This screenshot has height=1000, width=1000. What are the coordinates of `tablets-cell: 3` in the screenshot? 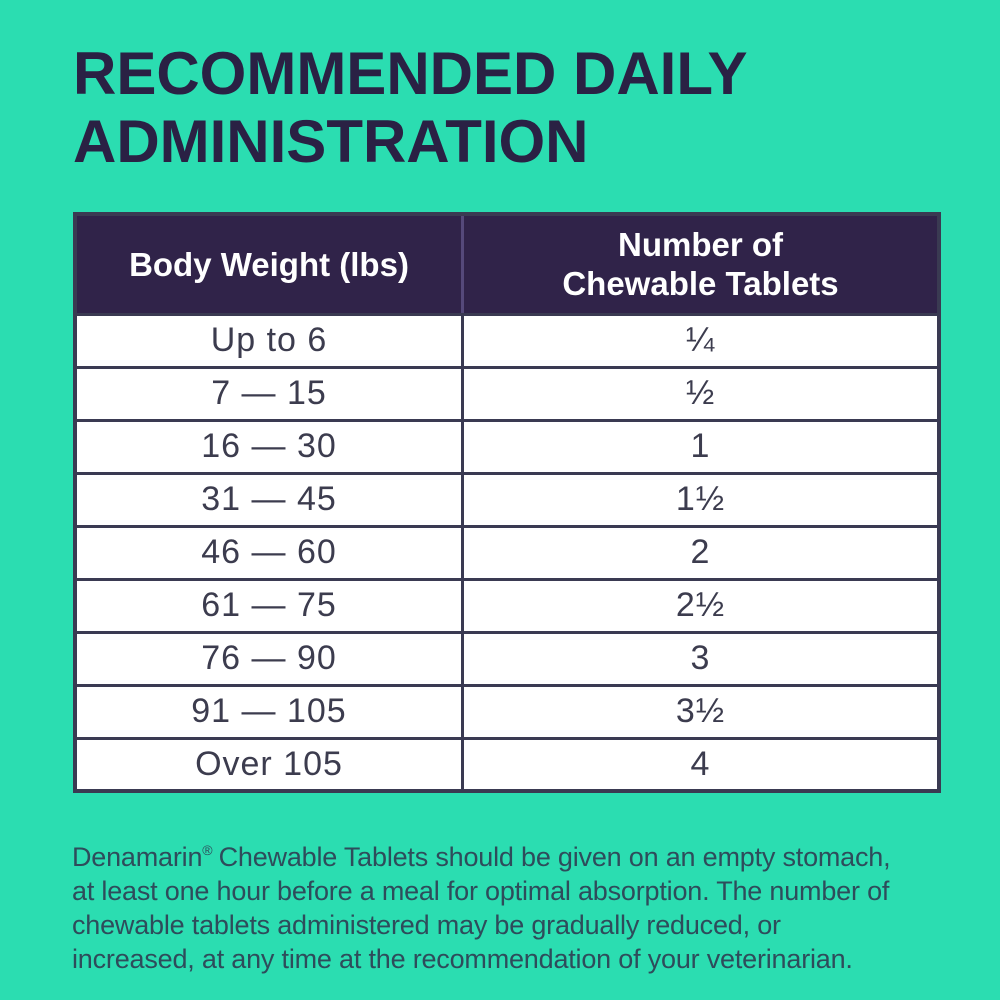 It's located at (701, 658).